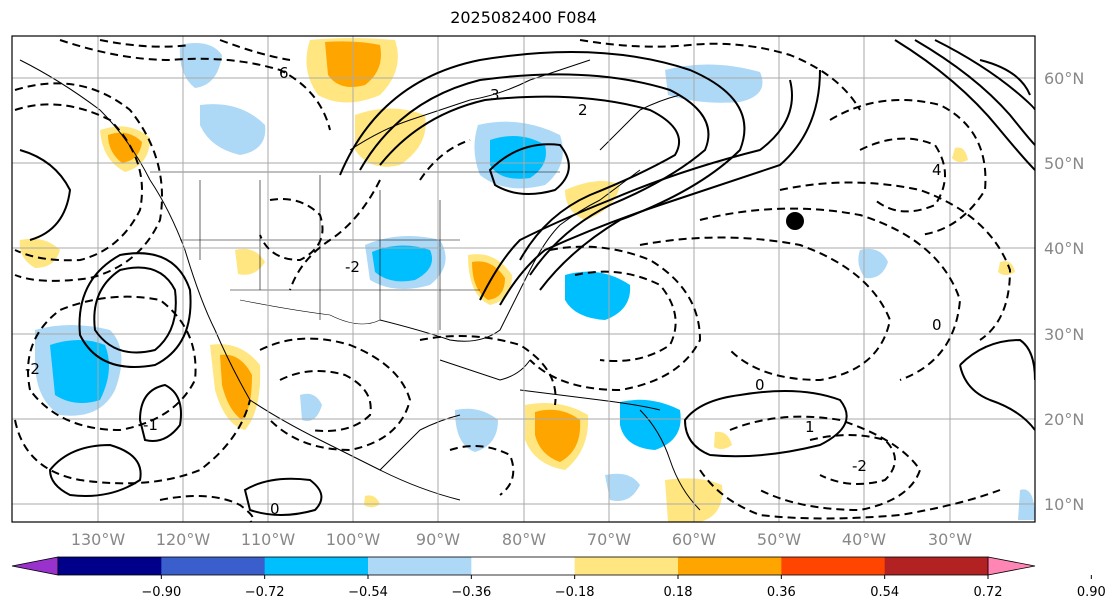 This screenshot has width=1105, height=615. I want to click on lon-label: 100°W, so click(353, 539).